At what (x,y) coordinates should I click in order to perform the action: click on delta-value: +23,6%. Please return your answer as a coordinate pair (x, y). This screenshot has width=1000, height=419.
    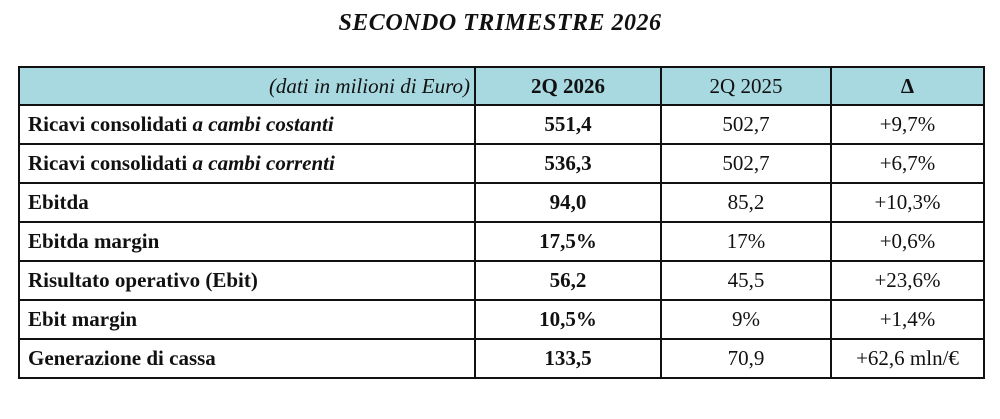
    Looking at the image, I should click on (907, 280).